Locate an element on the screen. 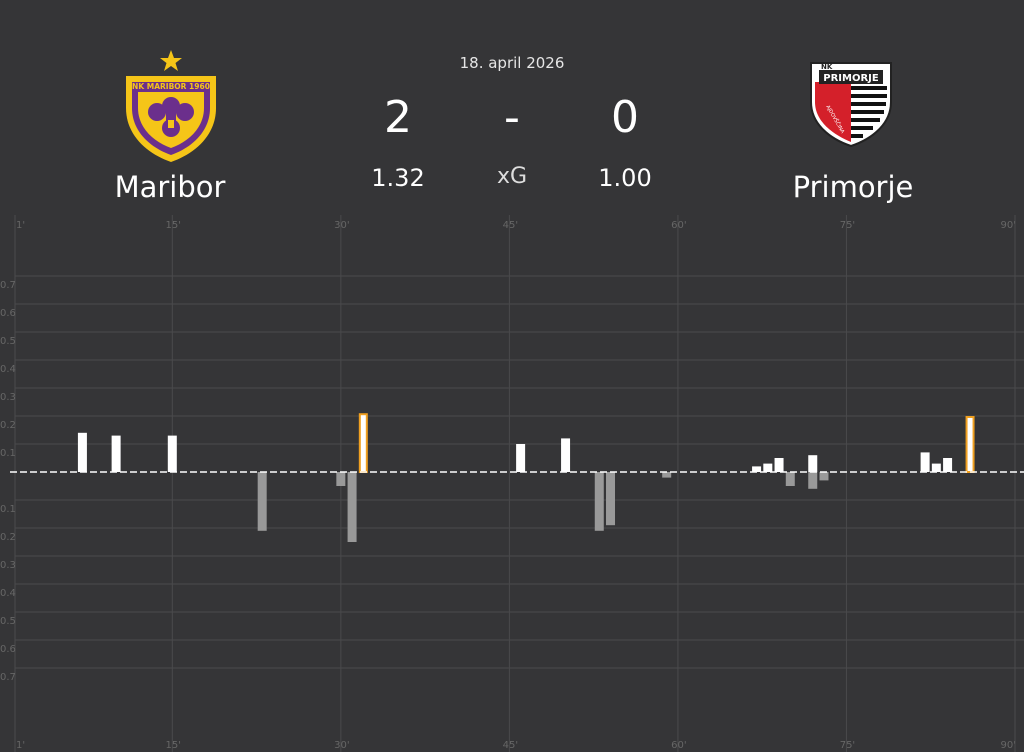 The image size is (1024, 752). maribor-crest-icon: NK MARIBOR 1960 is located at coordinates (171, 106).